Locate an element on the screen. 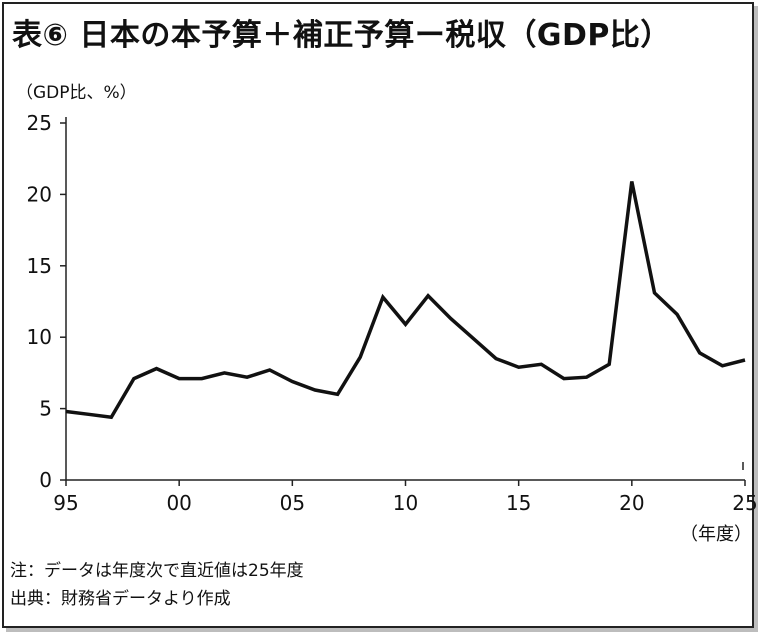 This screenshot has height=637, width=763. y-tick-label: 5 is located at coordinates (45, 409).